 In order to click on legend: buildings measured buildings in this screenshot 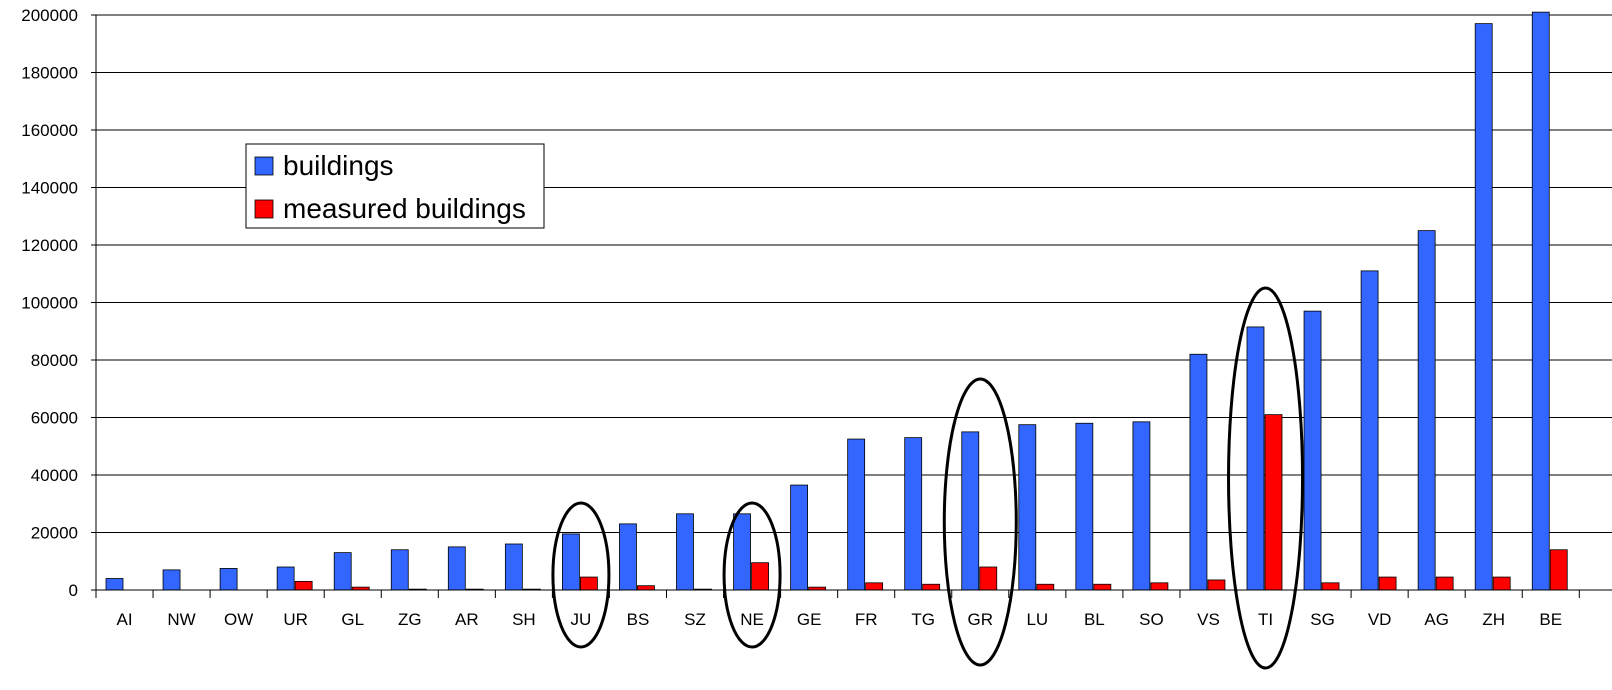, I will do `click(395, 186)`.